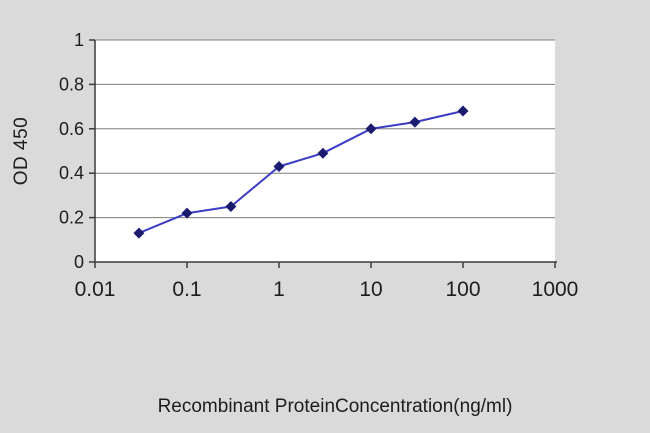 The image size is (650, 433). Describe the element at coordinates (370, 289) in the screenshot. I see `x-tick-label: 10` at that location.